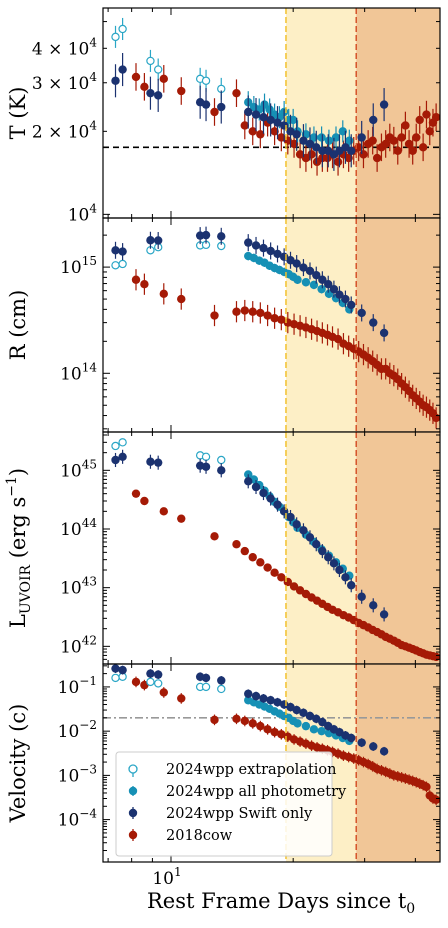 Image resolution: width=448 pixels, height=928 pixels. What do you see at coordinates (90, 523) in the screenshot?
I see `y-tick-label-exponent: 44` at bounding box center [90, 523].